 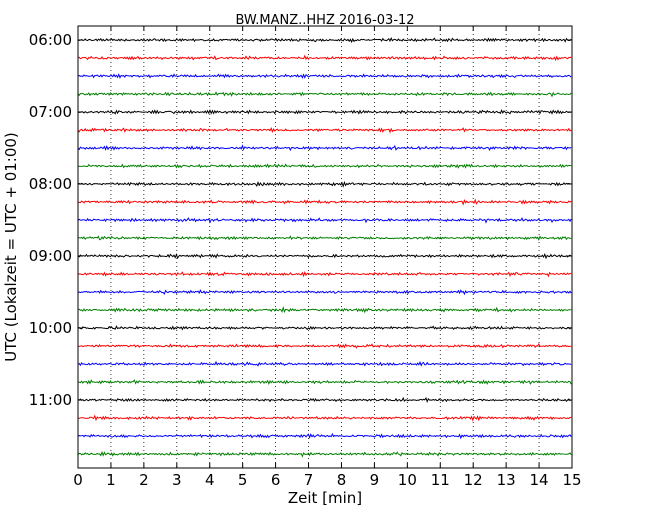 What do you see at coordinates (50, 328) in the screenshot?
I see `y-tick-label: 10:00` at bounding box center [50, 328].